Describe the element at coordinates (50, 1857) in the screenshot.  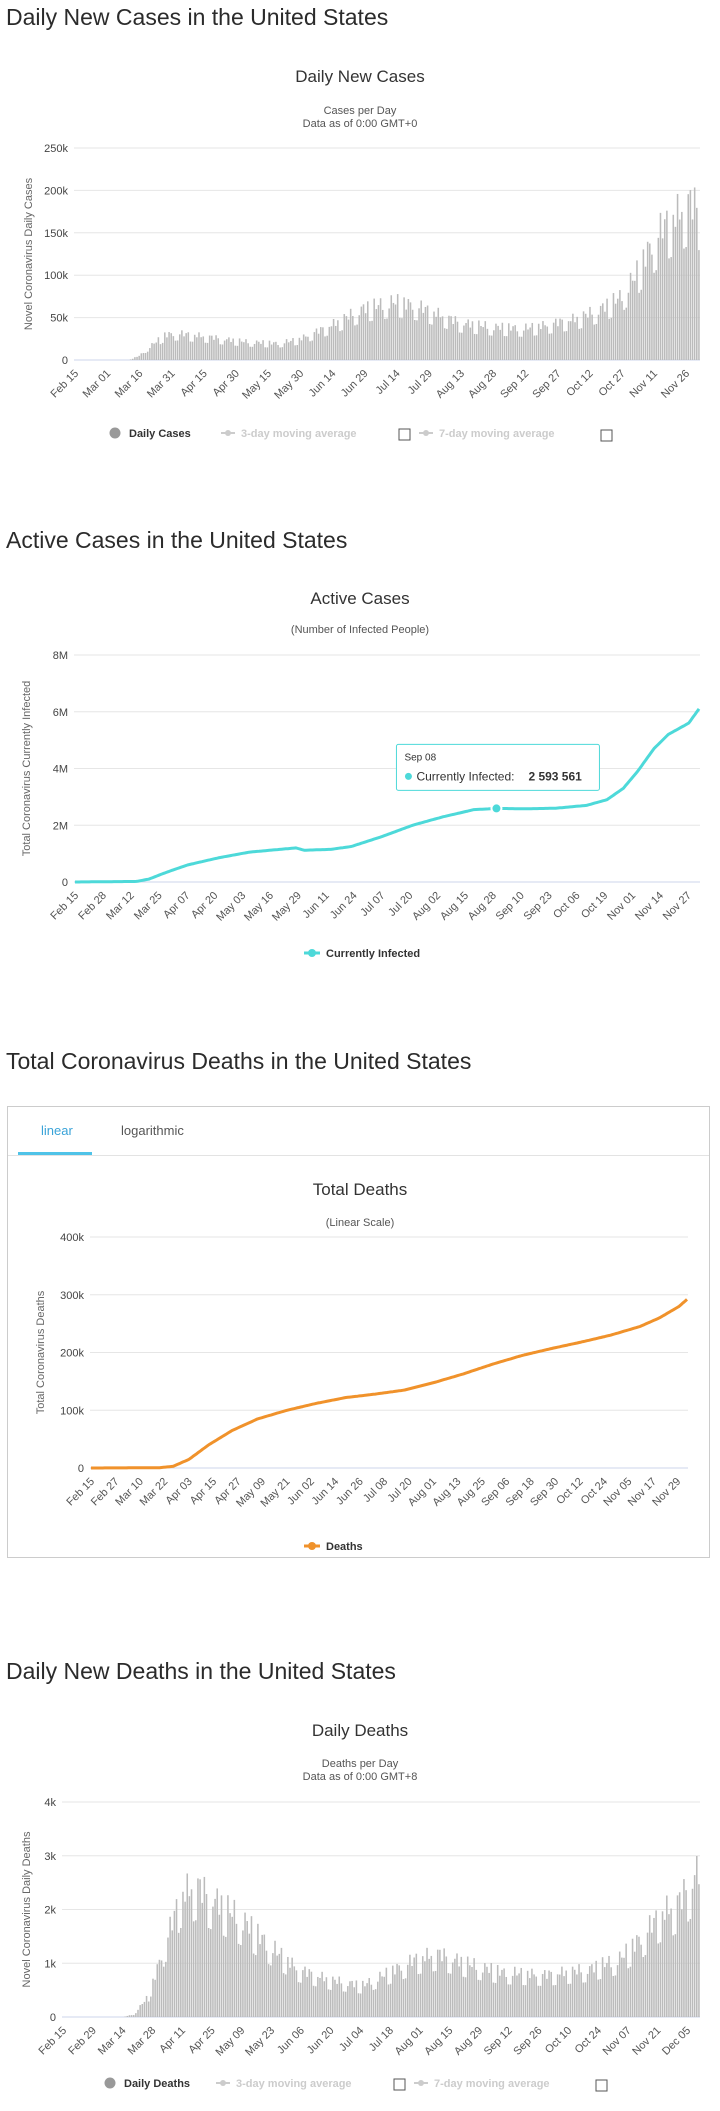
I see `y-tick-label: 3k` at that location.